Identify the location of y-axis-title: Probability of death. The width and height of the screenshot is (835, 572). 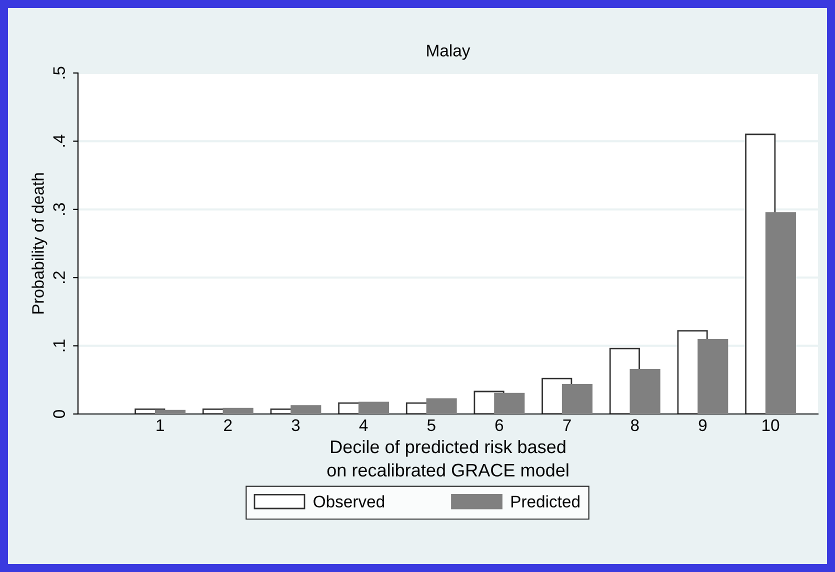
(40, 243).